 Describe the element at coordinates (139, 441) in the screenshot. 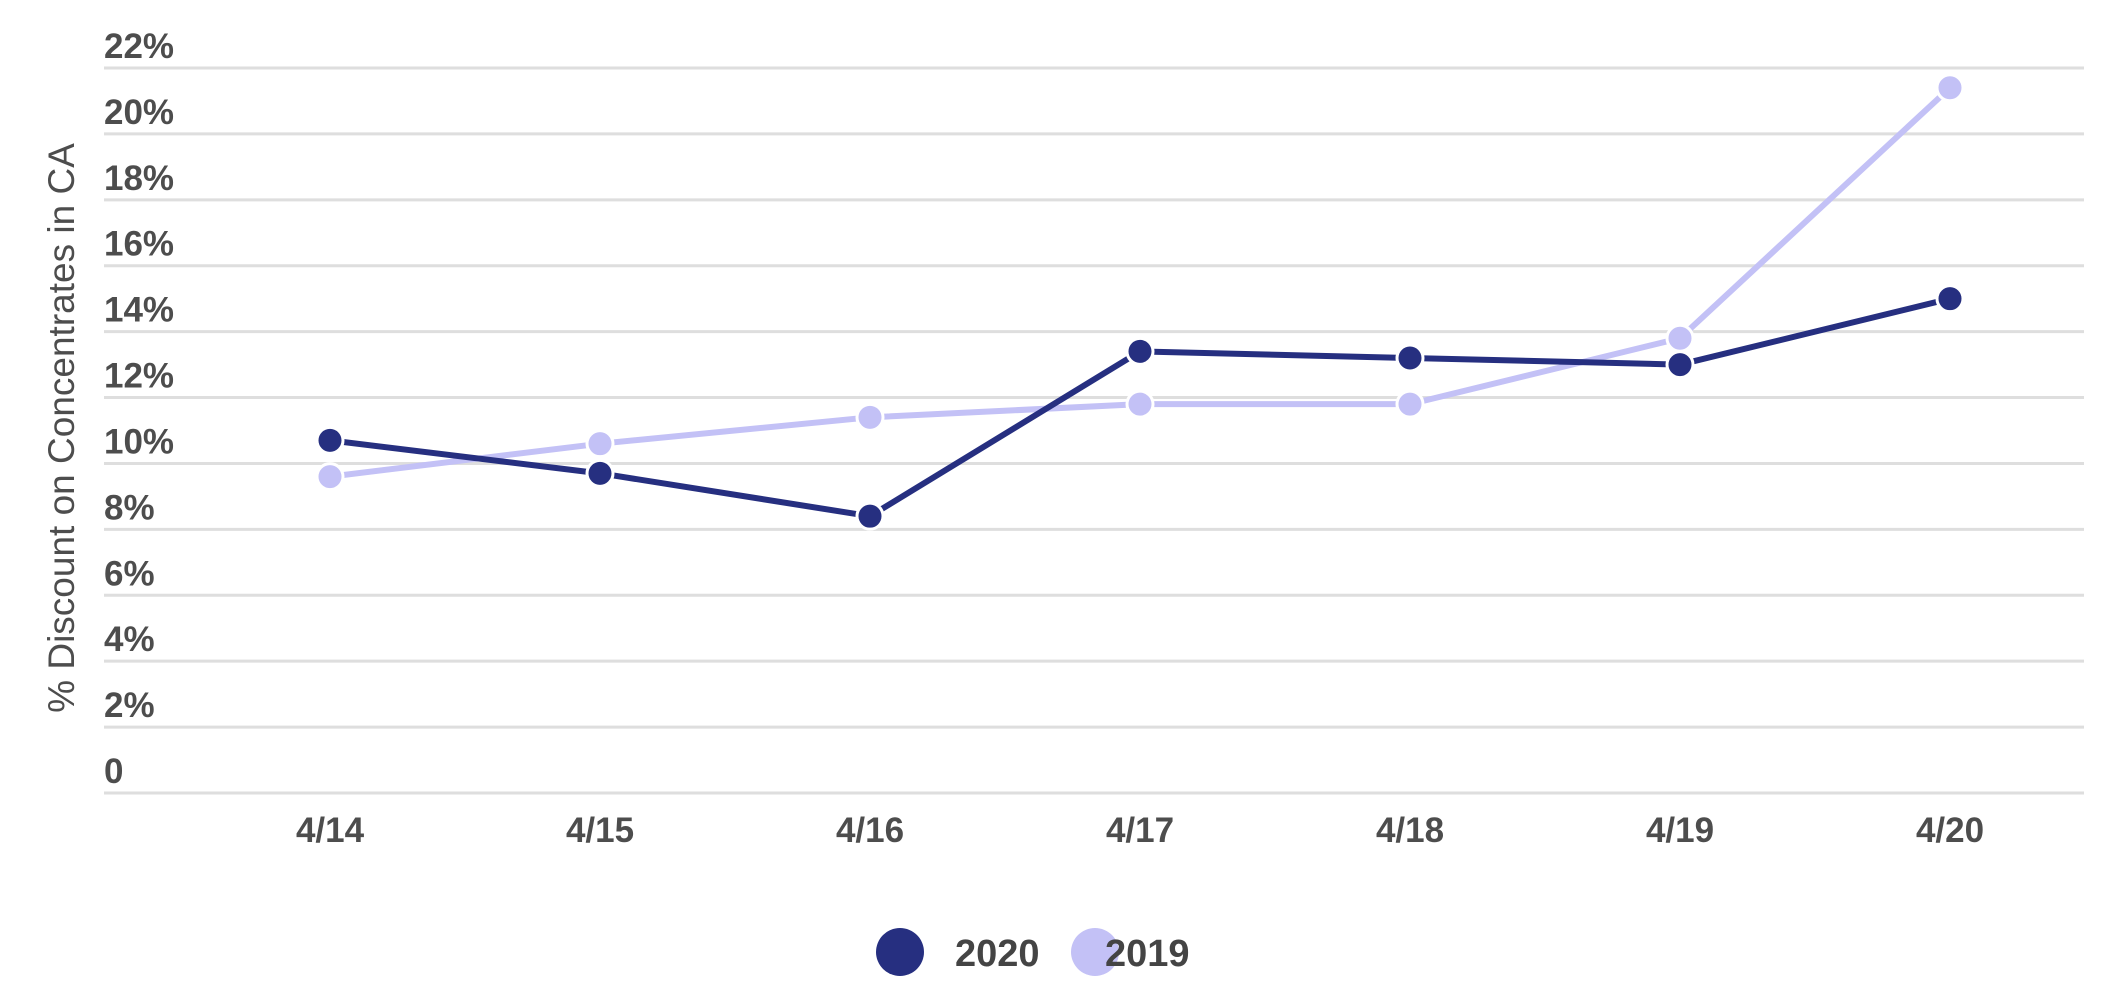

I see `y-tick-label: 10%` at that location.